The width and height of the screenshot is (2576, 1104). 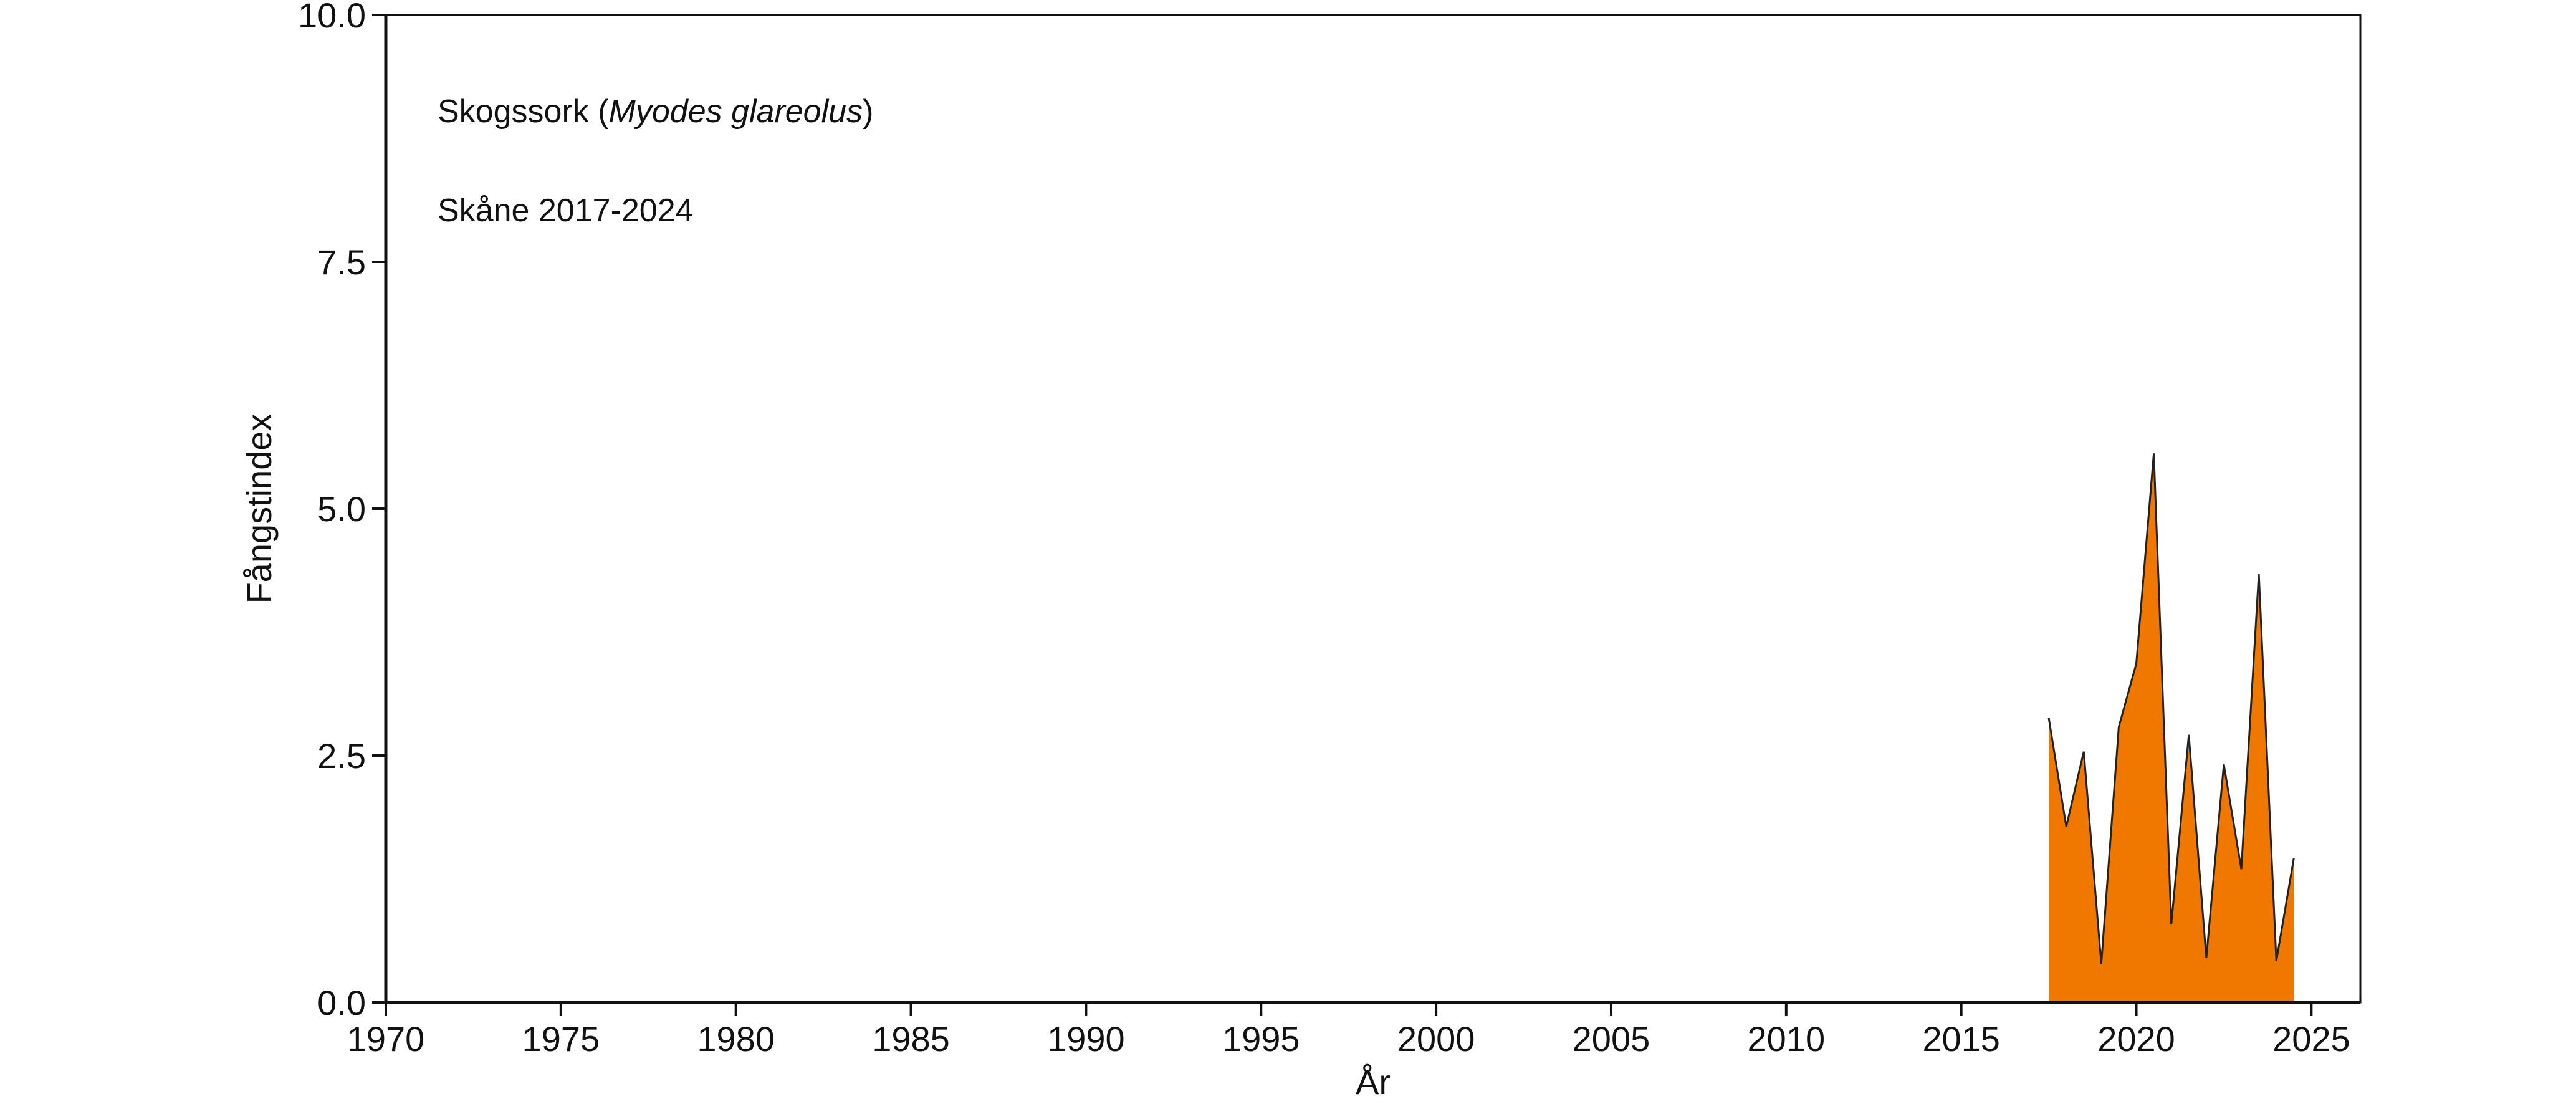 I want to click on x-tick-label: 2005, so click(x=1611, y=1038).